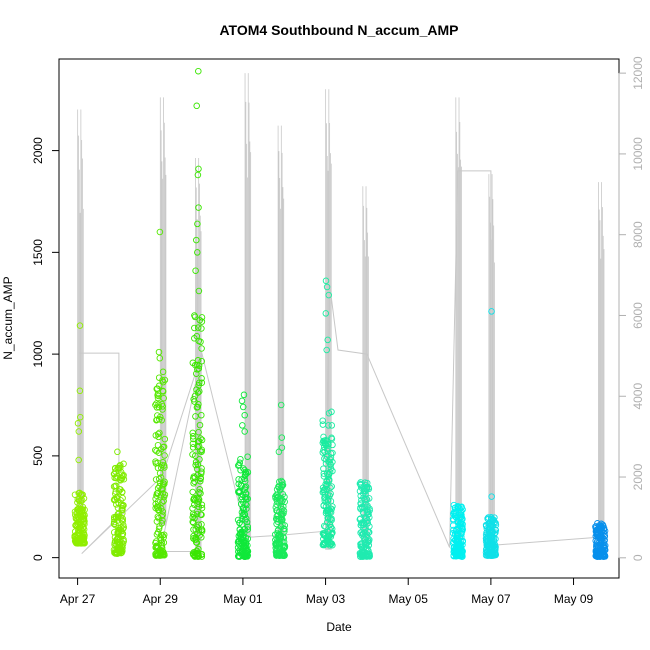  What do you see at coordinates (638, 476) in the screenshot?
I see `y2-tick-label: 2000` at bounding box center [638, 476].